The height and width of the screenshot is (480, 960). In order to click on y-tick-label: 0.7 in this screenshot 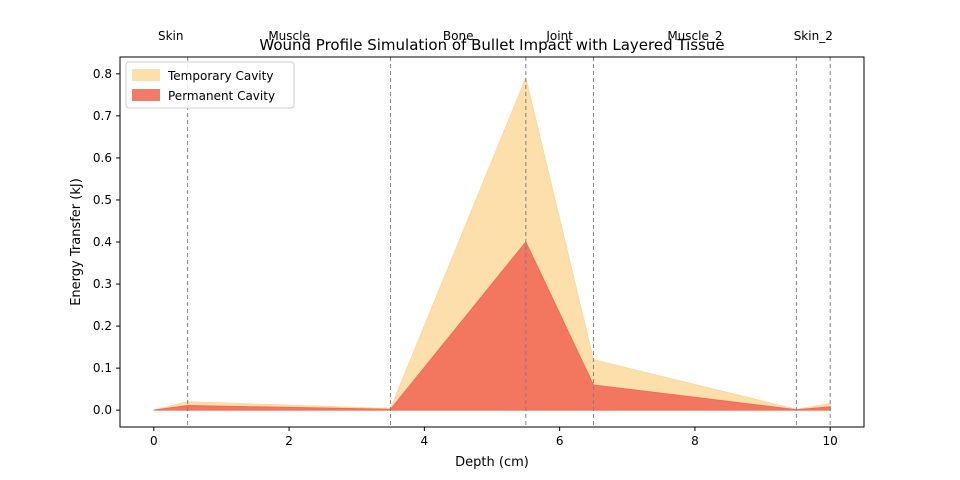, I will do `click(102, 116)`.